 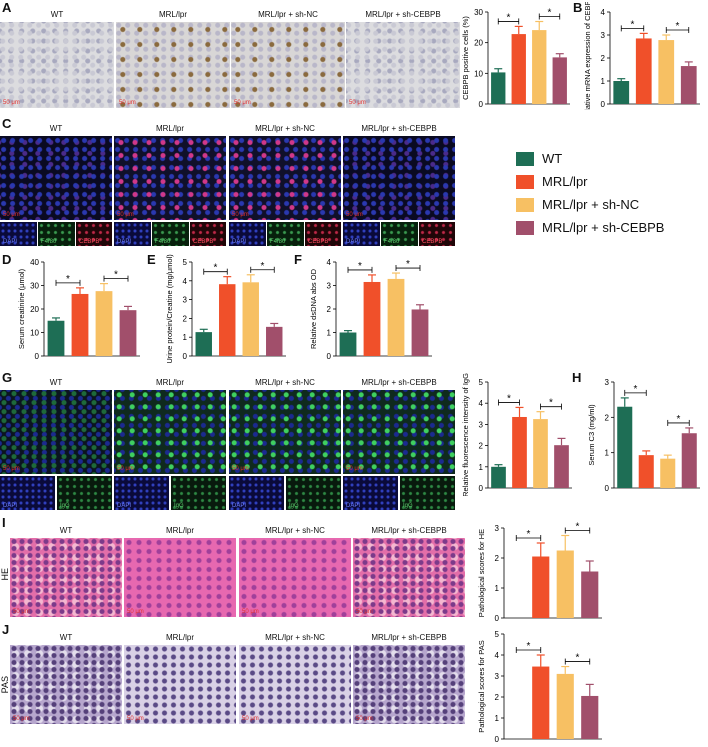 I want to click on channel-label: IgG, so click(x=65, y=506).